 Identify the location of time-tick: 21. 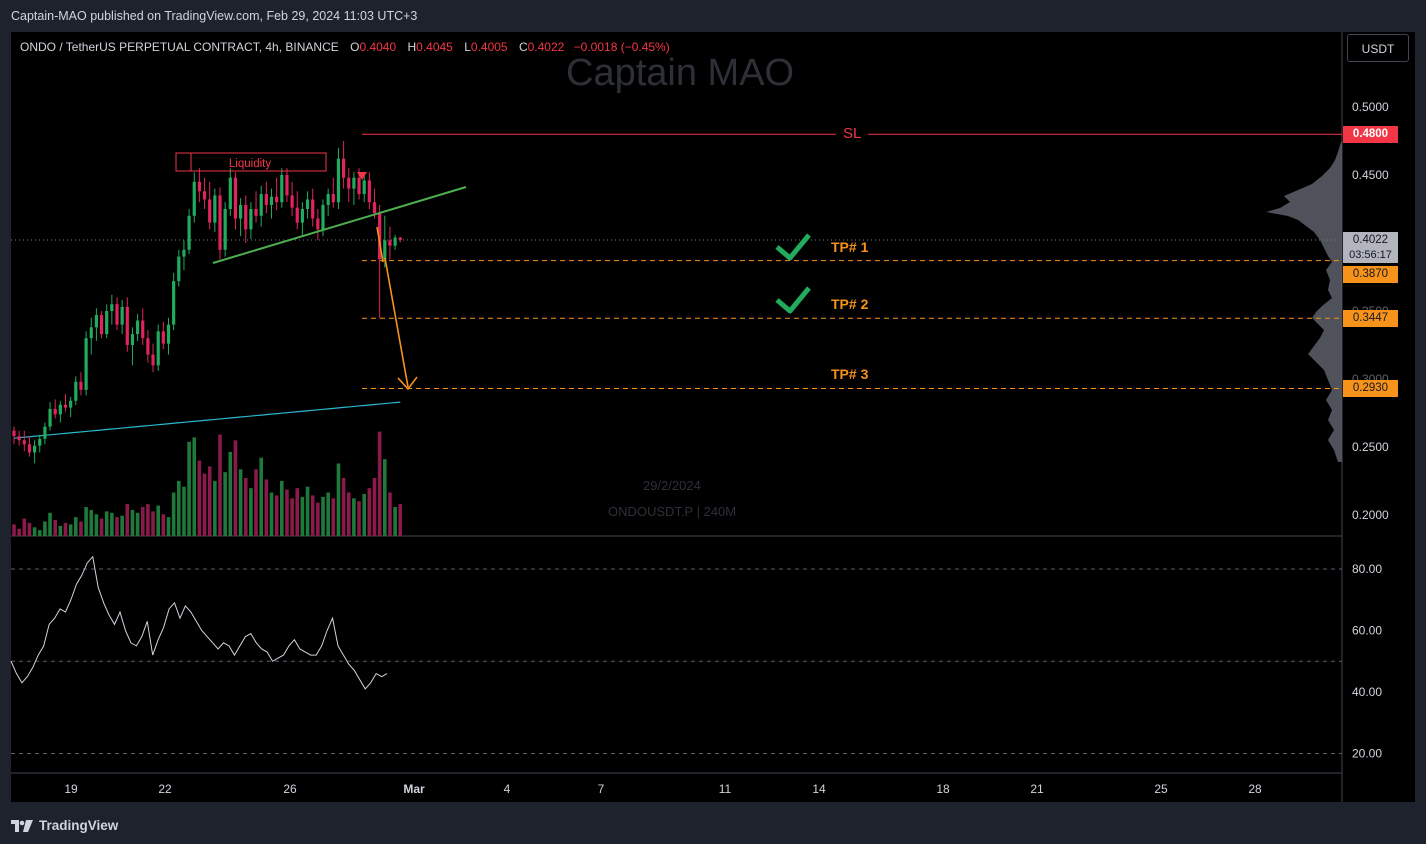
(1037, 789).